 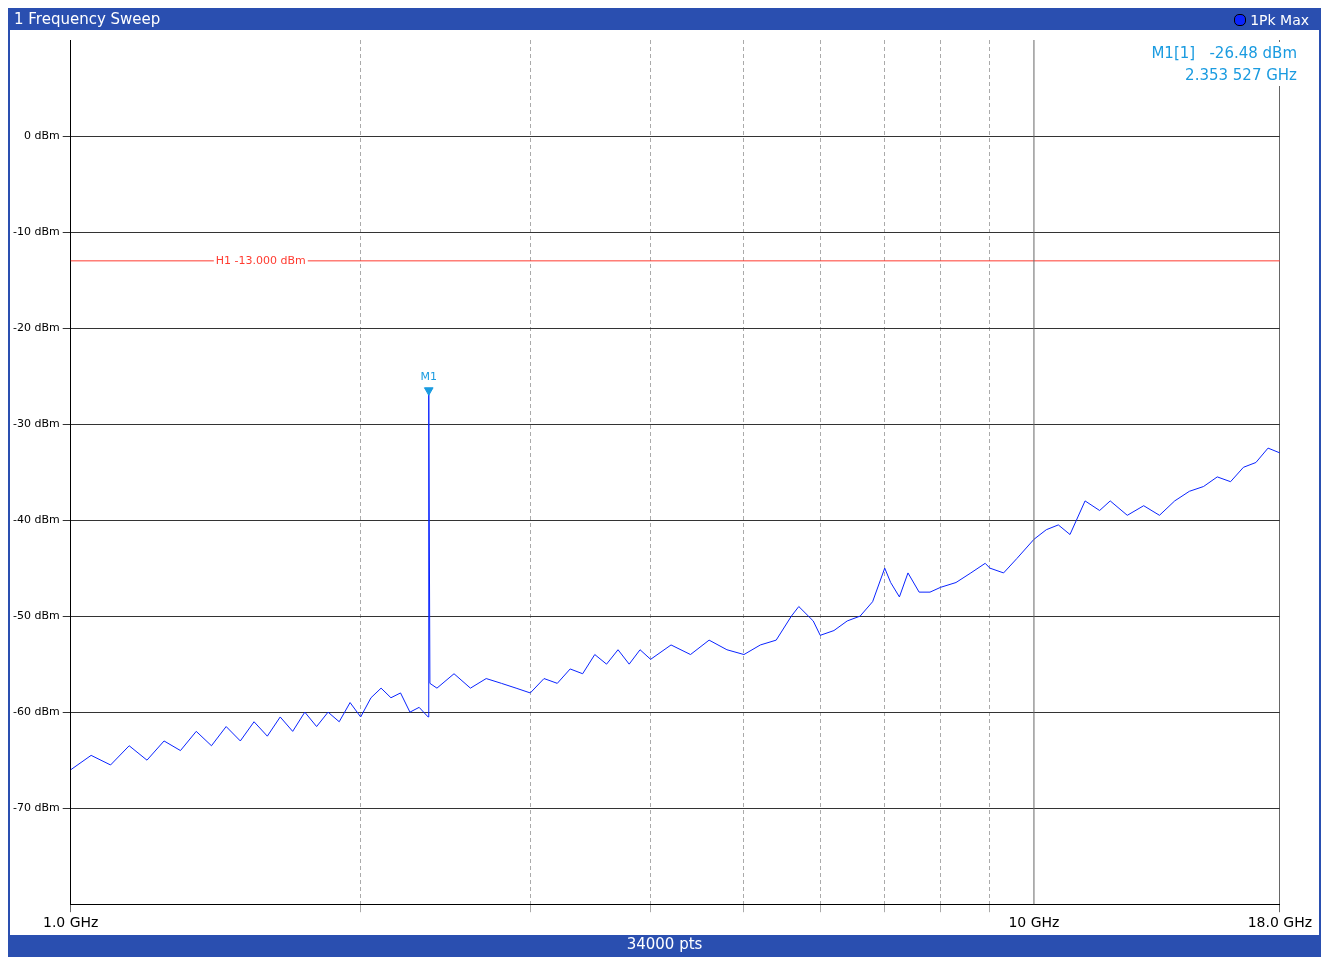 What do you see at coordinates (36, 519) in the screenshot?
I see `y-tick-label: -40 dBm` at bounding box center [36, 519].